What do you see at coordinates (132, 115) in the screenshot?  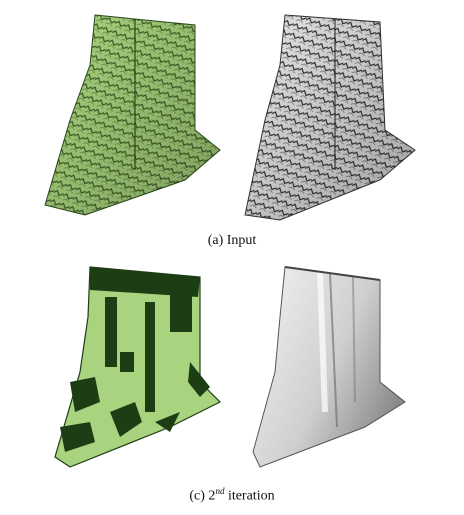 I see `input-mesh-green` at bounding box center [132, 115].